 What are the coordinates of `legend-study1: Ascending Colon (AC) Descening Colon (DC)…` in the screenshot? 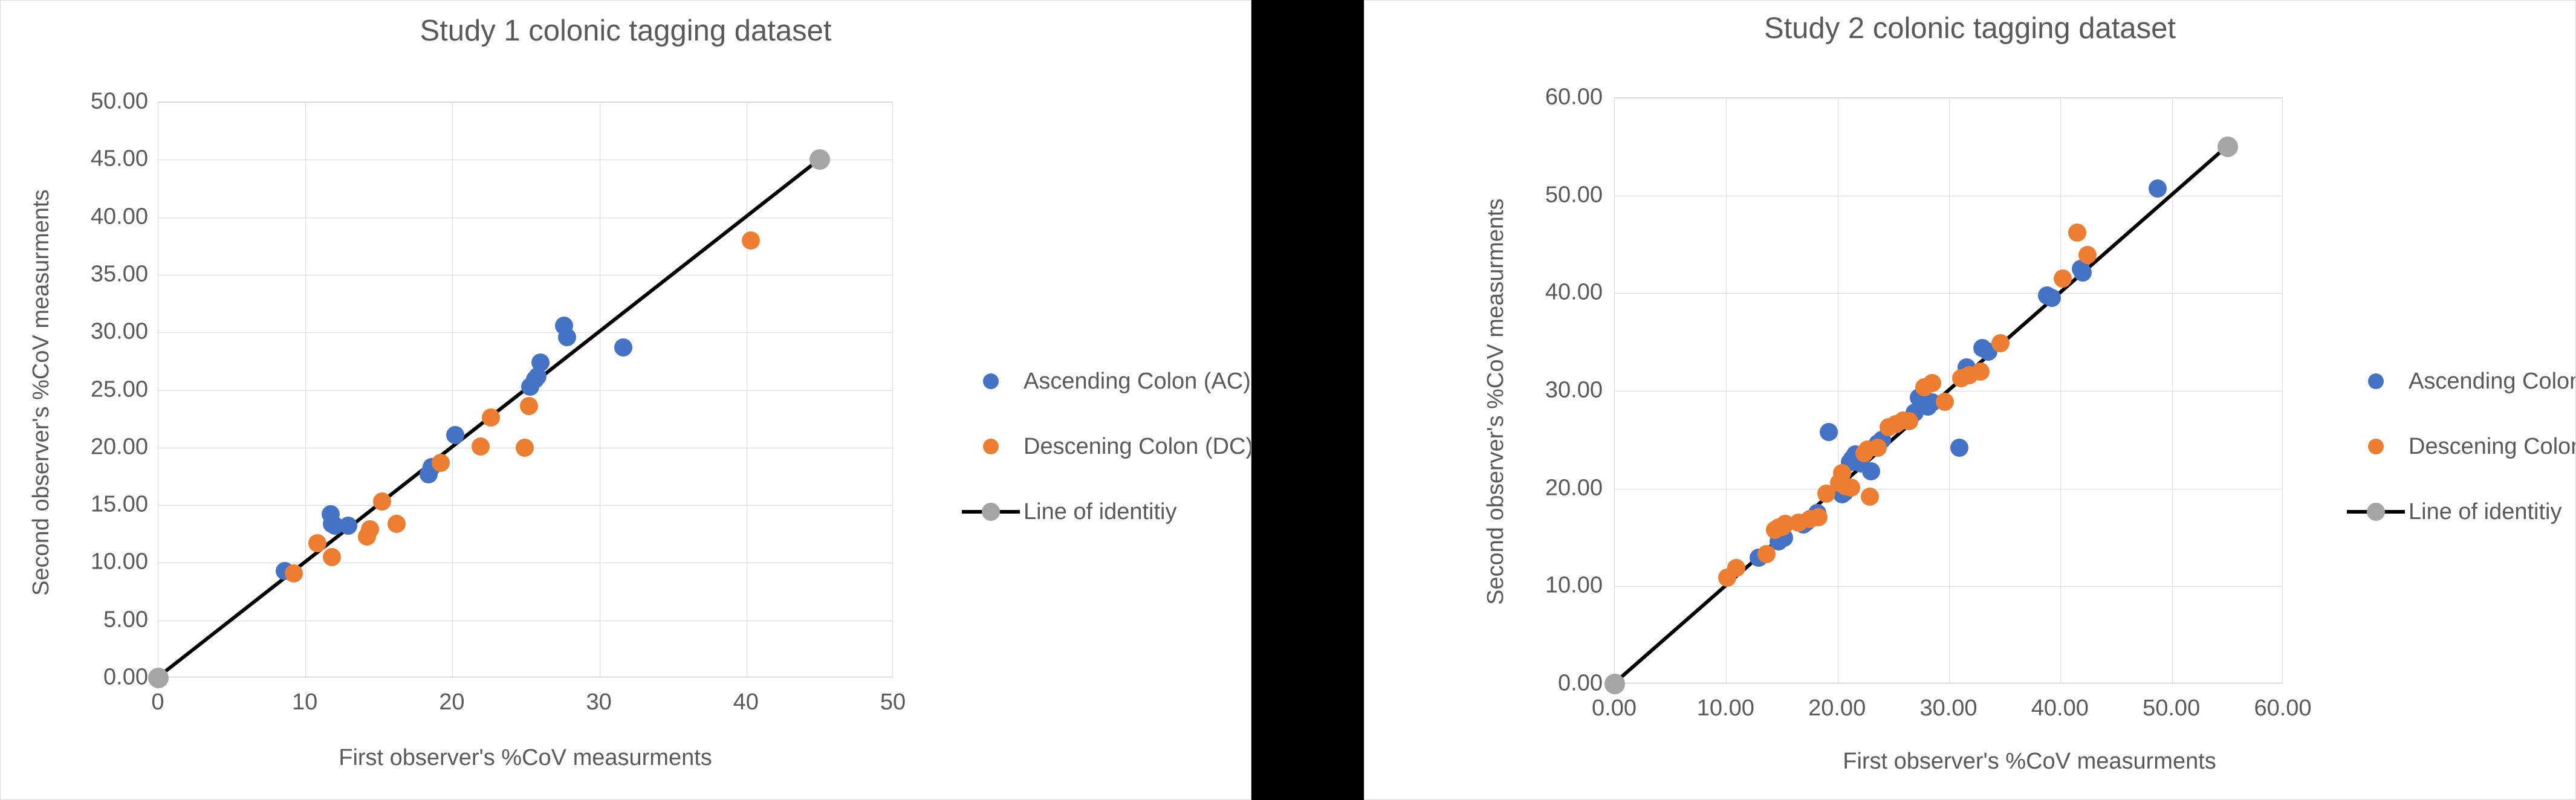 It's located at (1107, 461).